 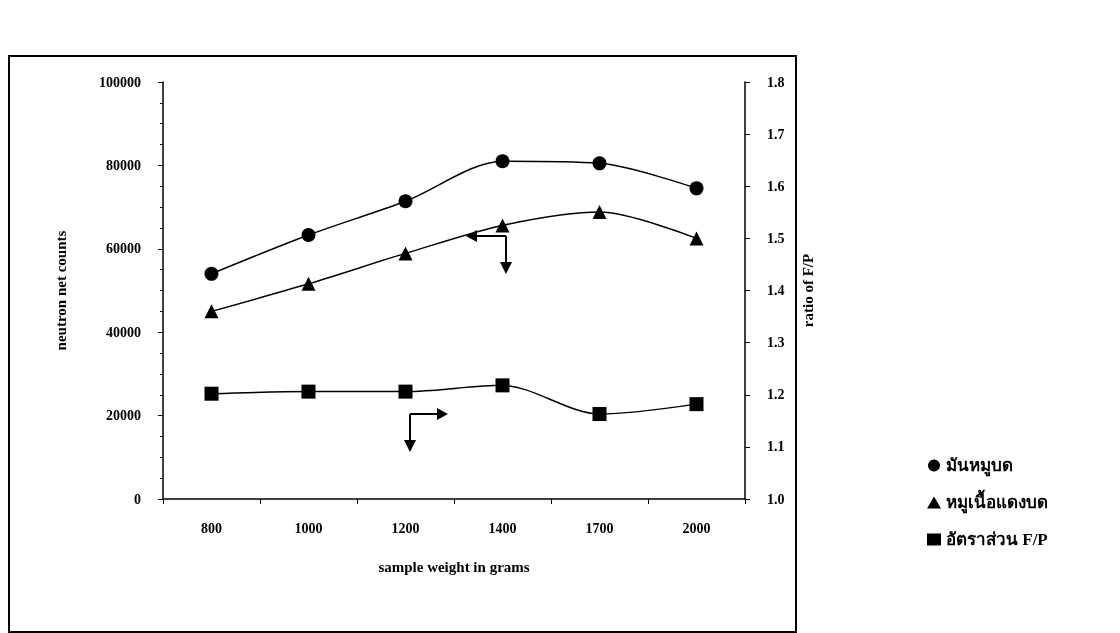 What do you see at coordinates (123, 416) in the screenshot?
I see `y-tick-label: 20000` at bounding box center [123, 416].